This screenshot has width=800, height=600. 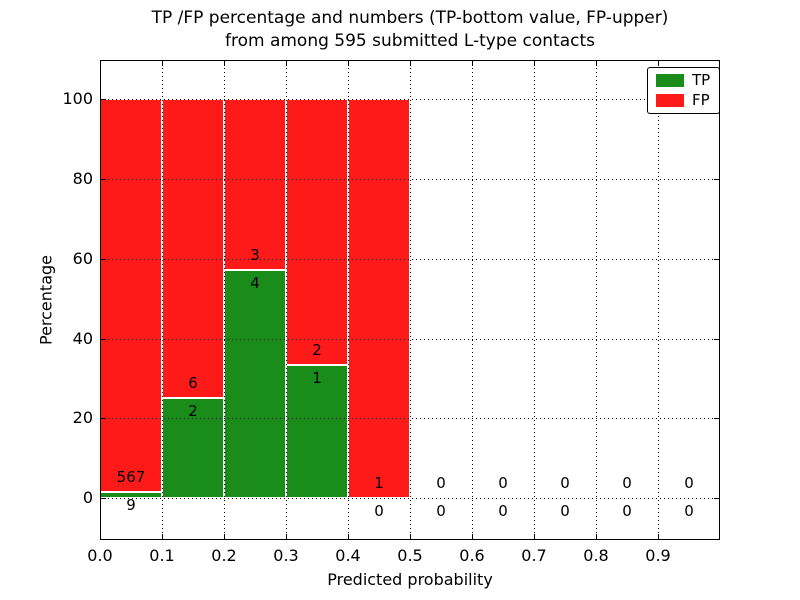 I want to click on y-tick-label: 20, so click(x=82, y=418).